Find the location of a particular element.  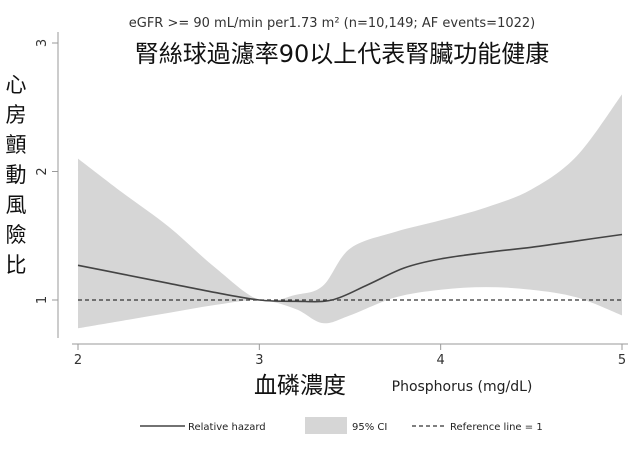

x-ticks: 2 3 4 5 is located at coordinates (350, 356).